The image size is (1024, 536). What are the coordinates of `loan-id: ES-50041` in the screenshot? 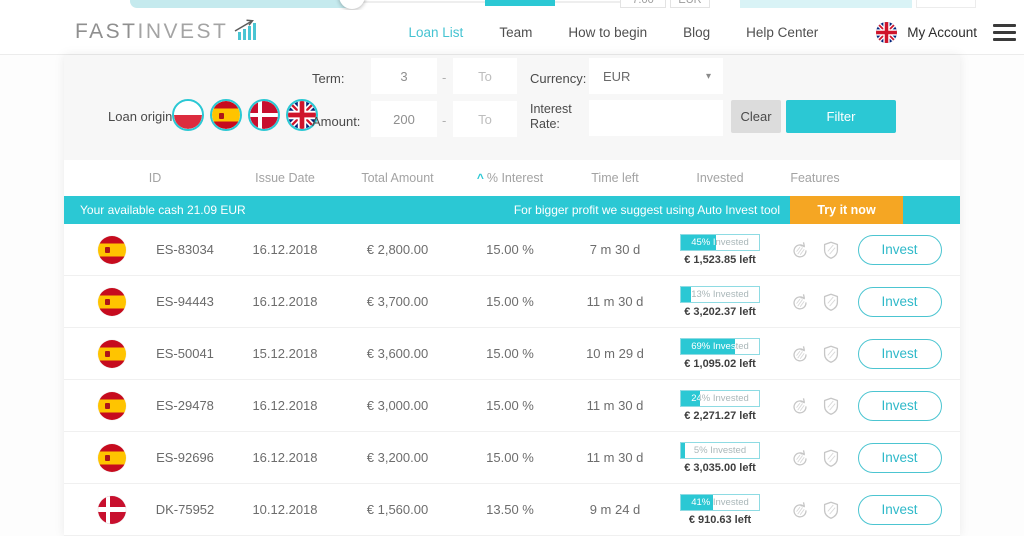 It's located at (185, 353).